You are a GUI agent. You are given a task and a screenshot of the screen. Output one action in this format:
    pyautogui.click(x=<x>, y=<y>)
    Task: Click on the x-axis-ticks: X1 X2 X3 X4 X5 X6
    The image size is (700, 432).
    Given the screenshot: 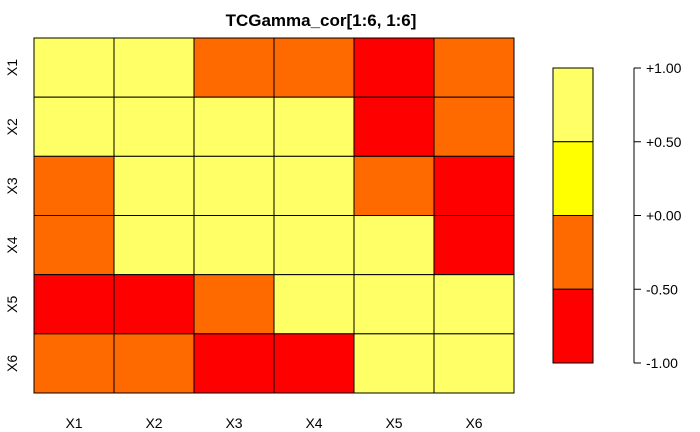 What is the action you would take?
    pyautogui.click(x=273, y=423)
    